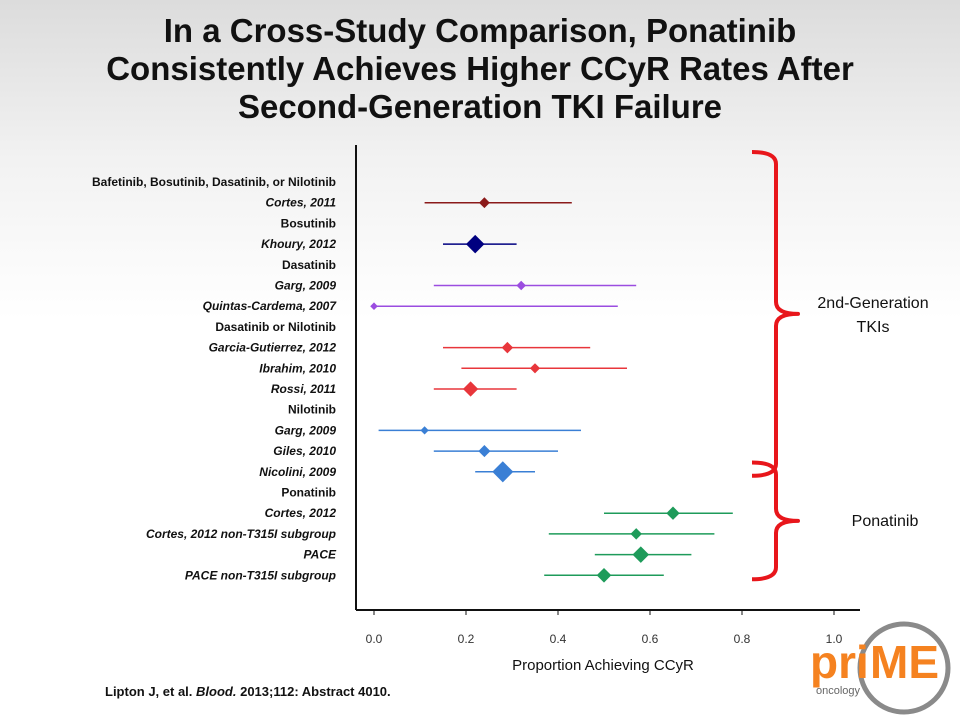  Describe the element at coordinates (904, 662) in the screenshot. I see `logo-text-me: ME` at that location.